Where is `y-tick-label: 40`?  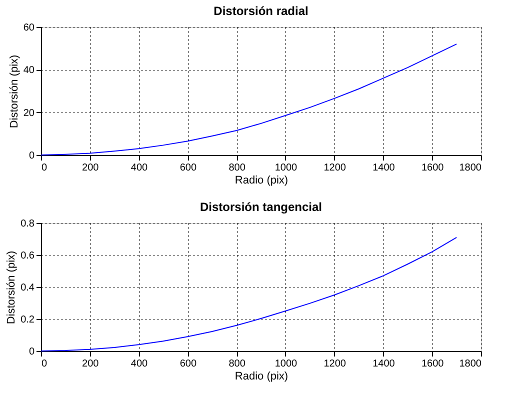
y-tick-label: 40 is located at coordinates (29, 70).